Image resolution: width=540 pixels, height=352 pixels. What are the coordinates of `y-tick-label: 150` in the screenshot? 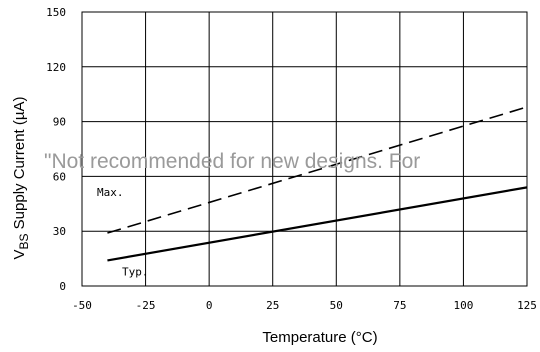 It's located at (56, 12).